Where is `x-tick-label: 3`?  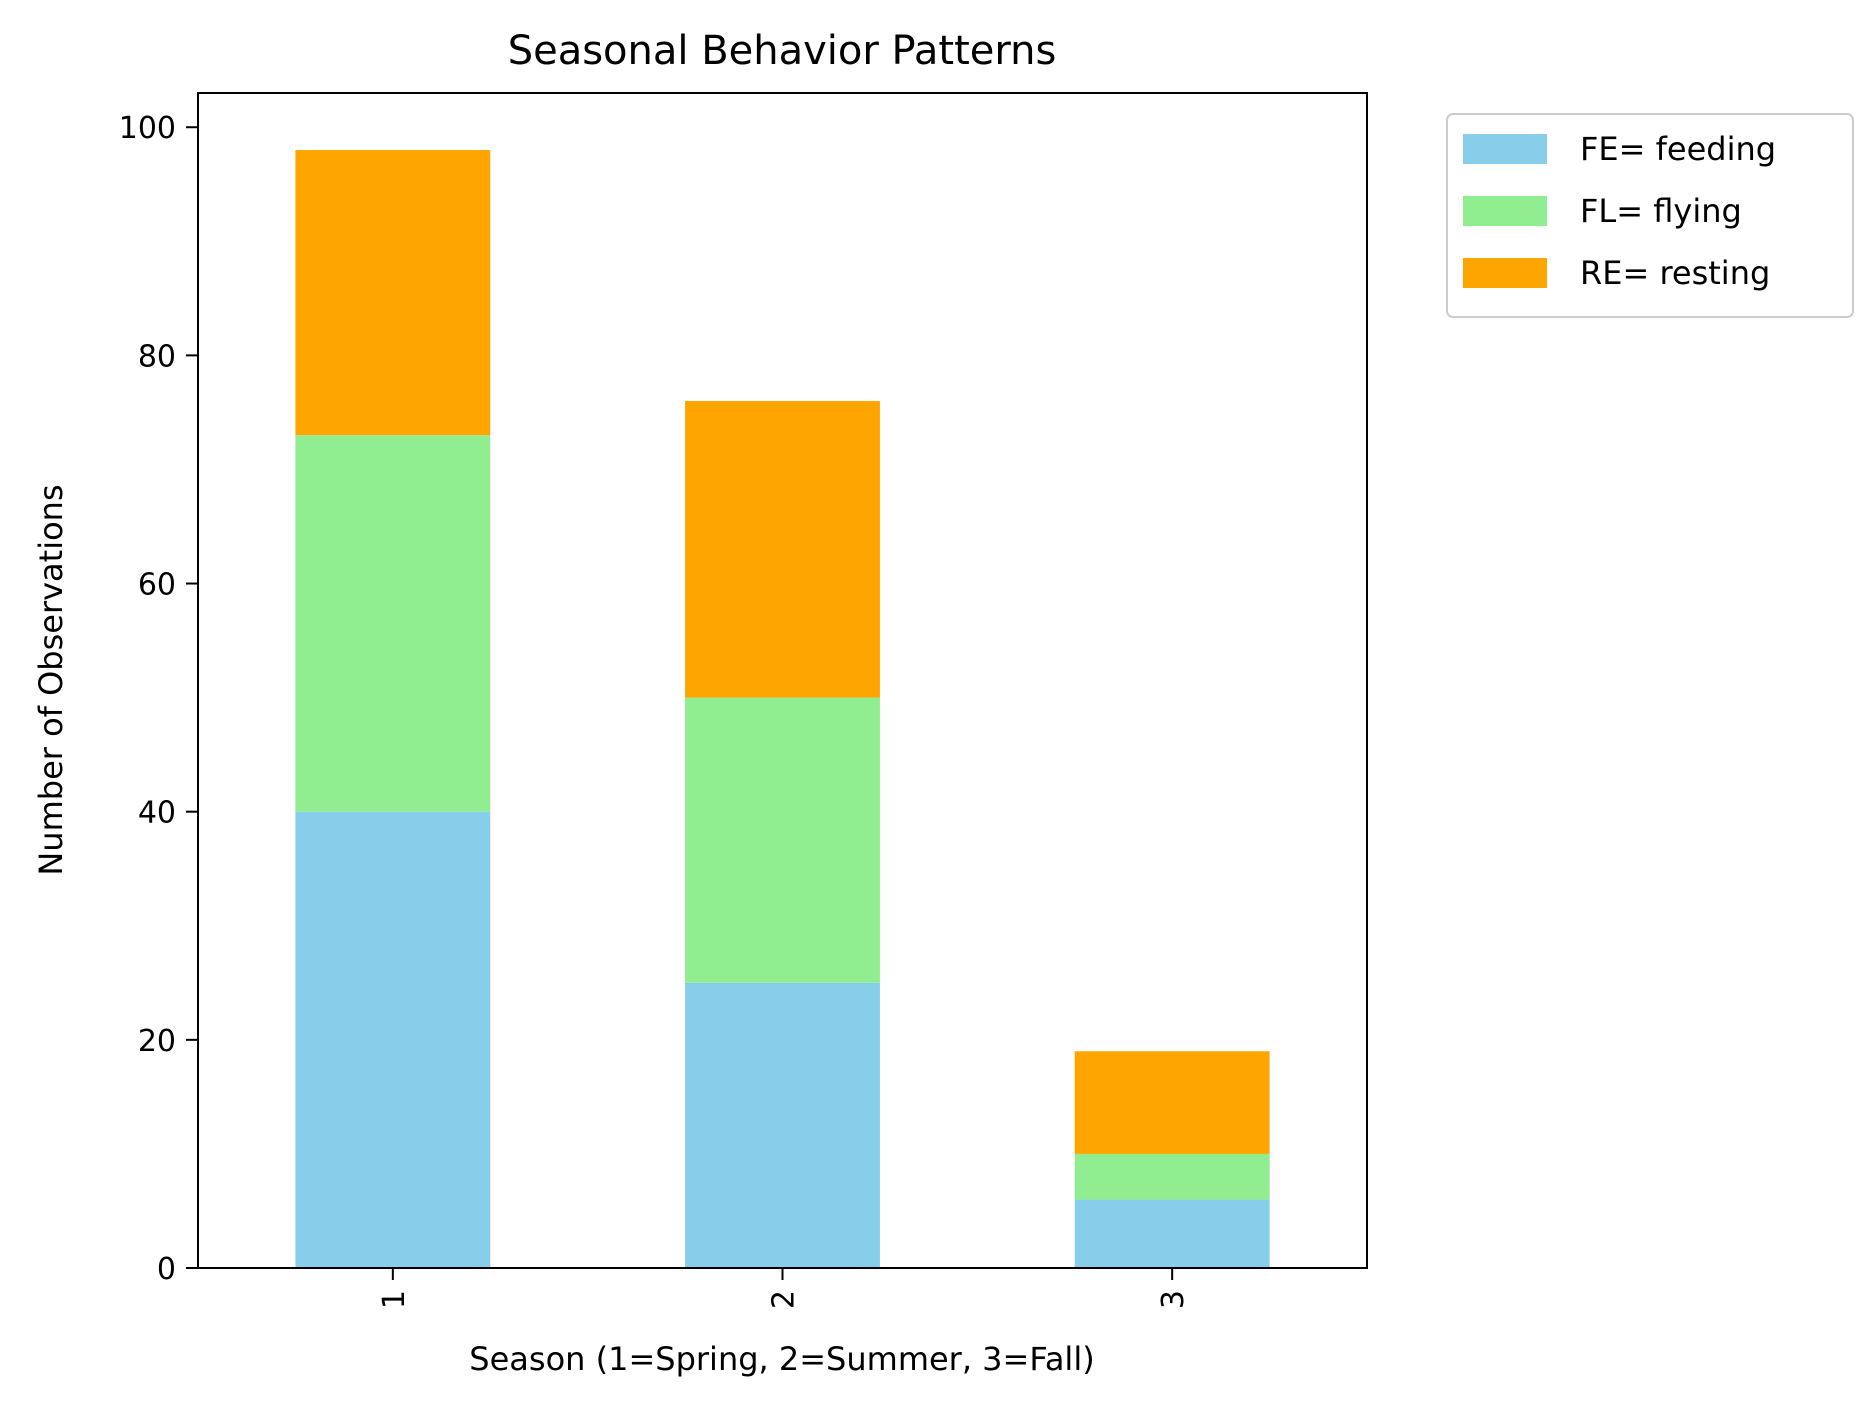
x-tick-label: 3 is located at coordinates (1173, 1299).